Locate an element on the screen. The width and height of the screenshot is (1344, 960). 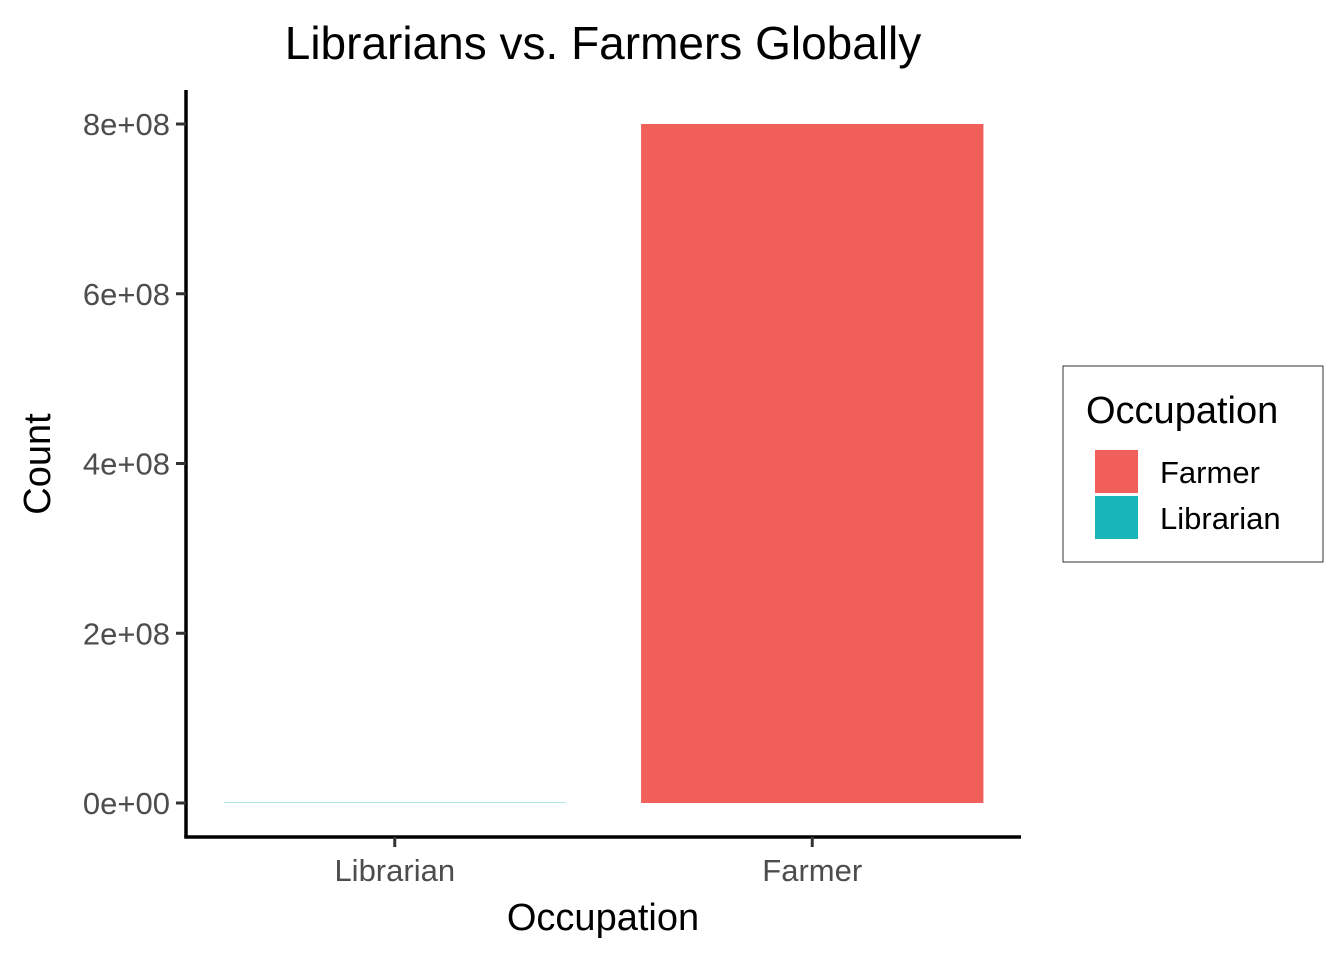
y-tick-label: 6e+08 is located at coordinates (126, 294).